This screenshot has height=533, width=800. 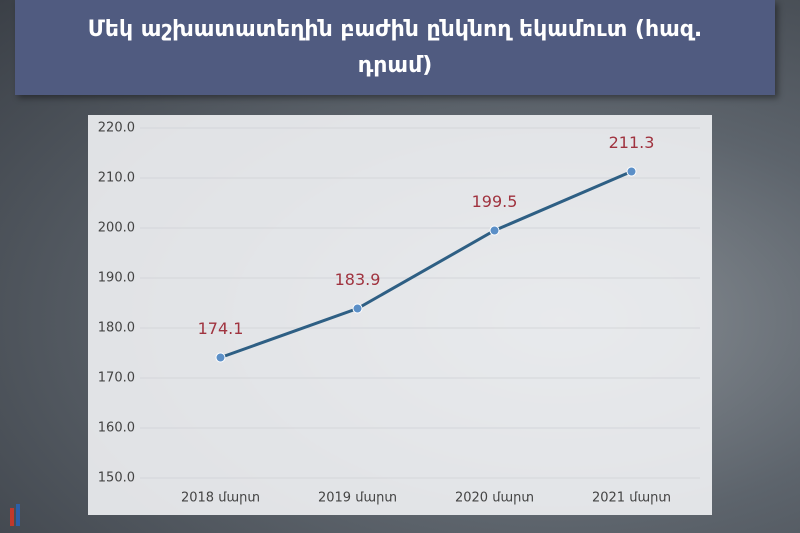 I want to click on y-tick-label: 210.0, so click(x=116, y=178).